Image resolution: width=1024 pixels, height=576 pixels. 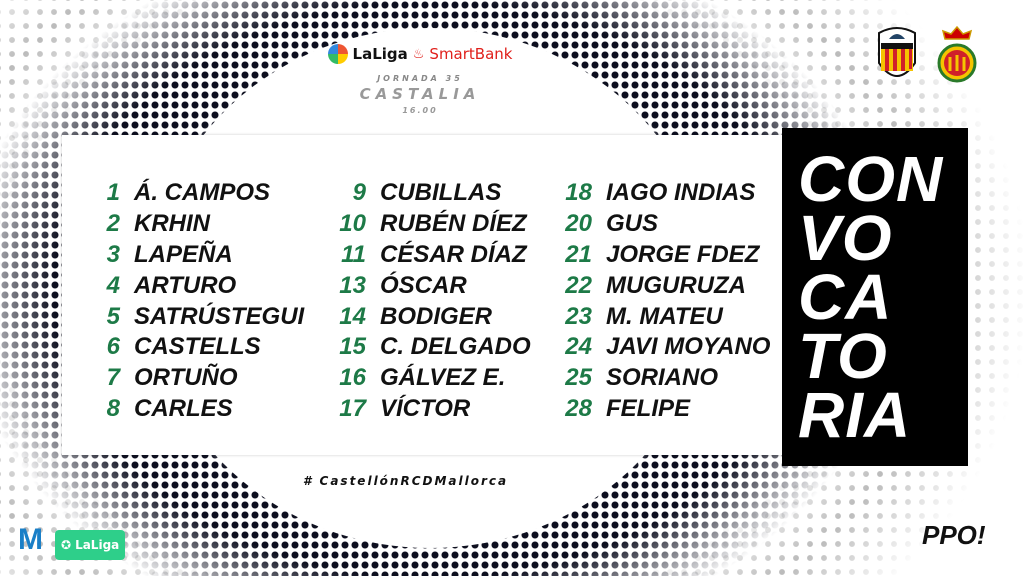 I want to click on player-row: 22 MUGURUZA, so click(x=663, y=285).